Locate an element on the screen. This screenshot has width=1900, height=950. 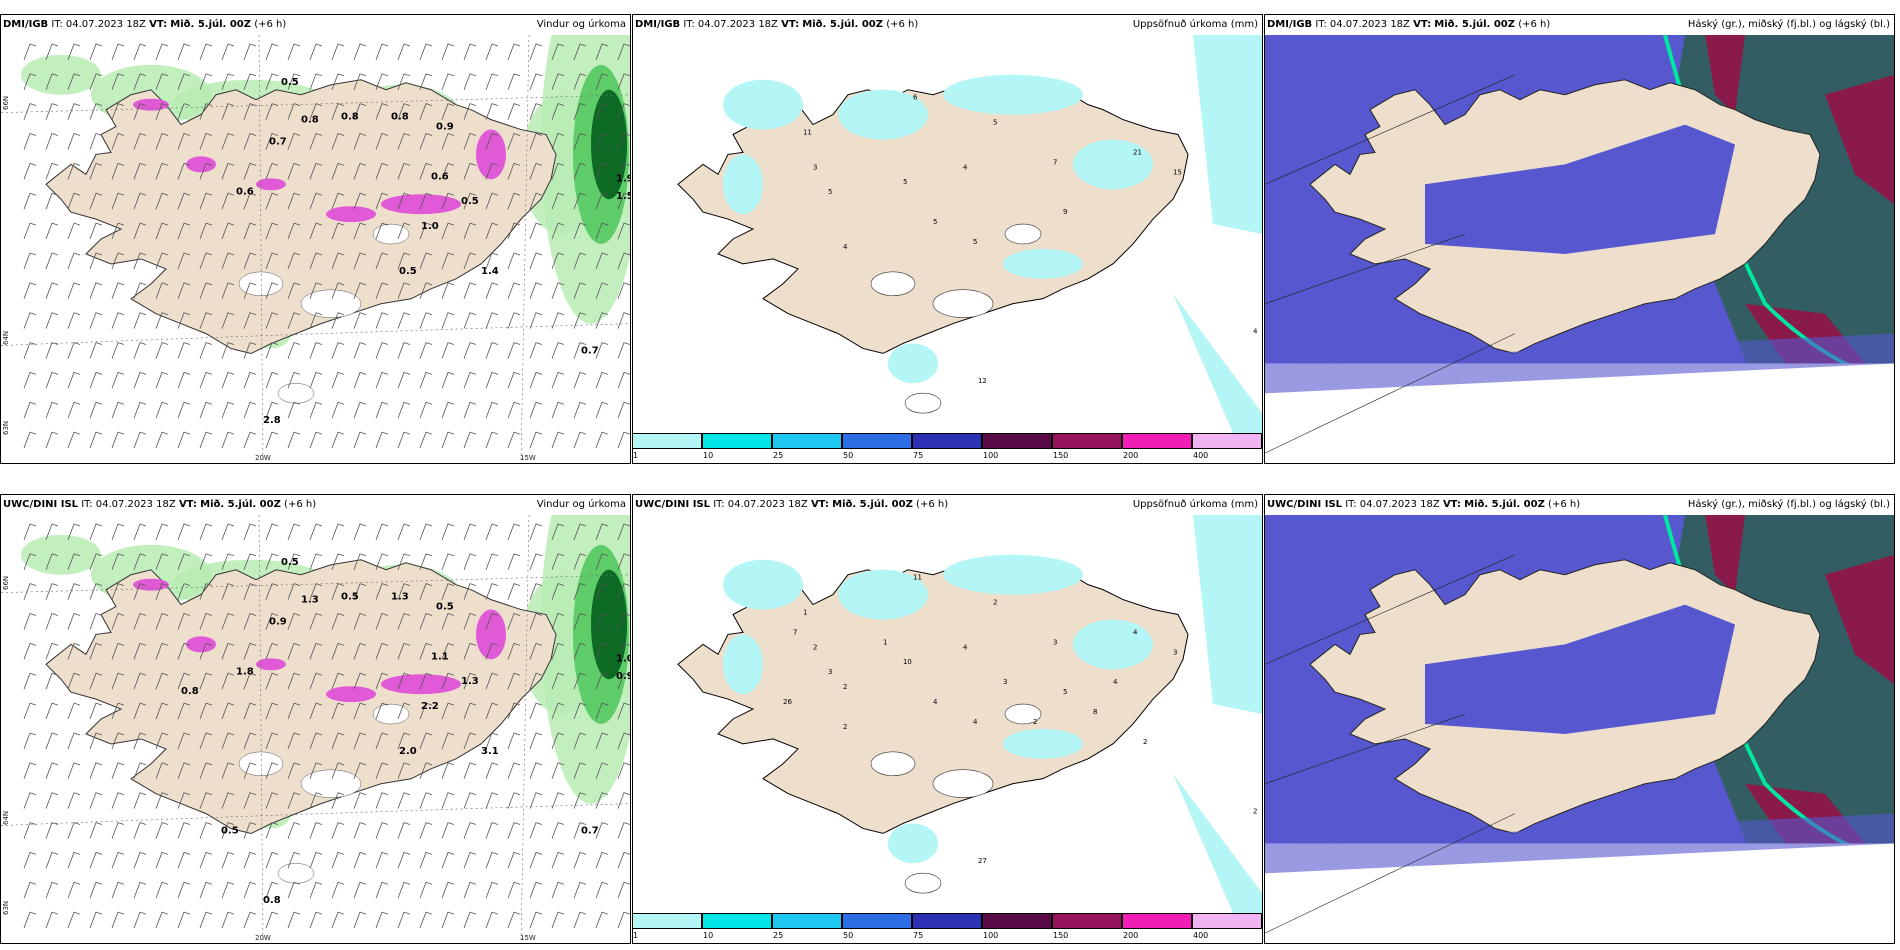
wind-value: 2.0 is located at coordinates (408, 751).